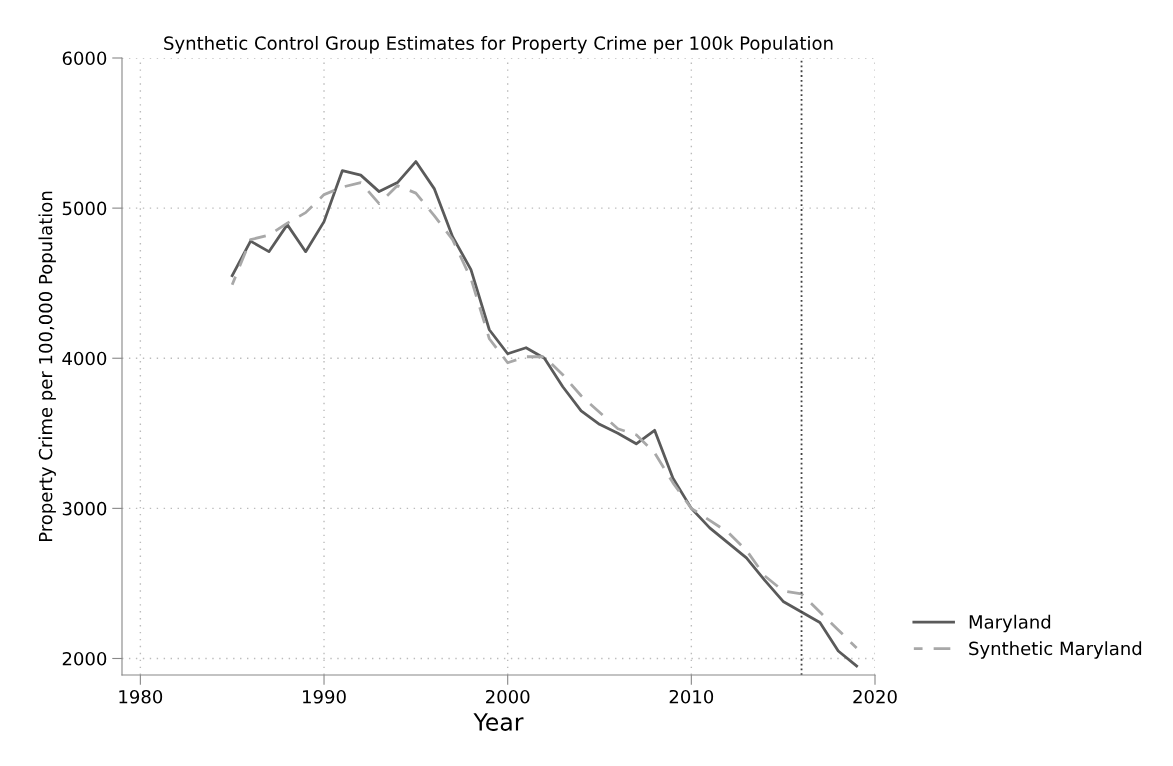 This screenshot has height=766, width=1173. What do you see at coordinates (84, 58) in the screenshot?
I see `y-tick-label: 6000` at bounding box center [84, 58].